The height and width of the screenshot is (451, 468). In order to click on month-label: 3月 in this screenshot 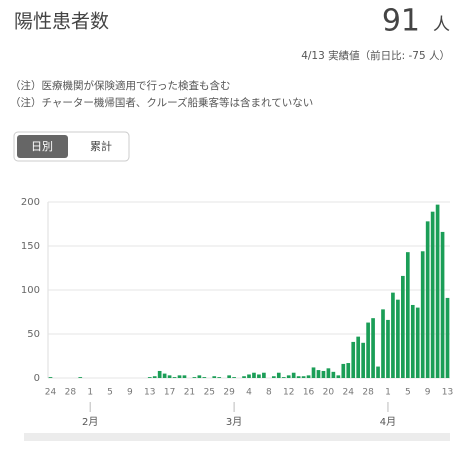, I will do `click(234, 422)`.